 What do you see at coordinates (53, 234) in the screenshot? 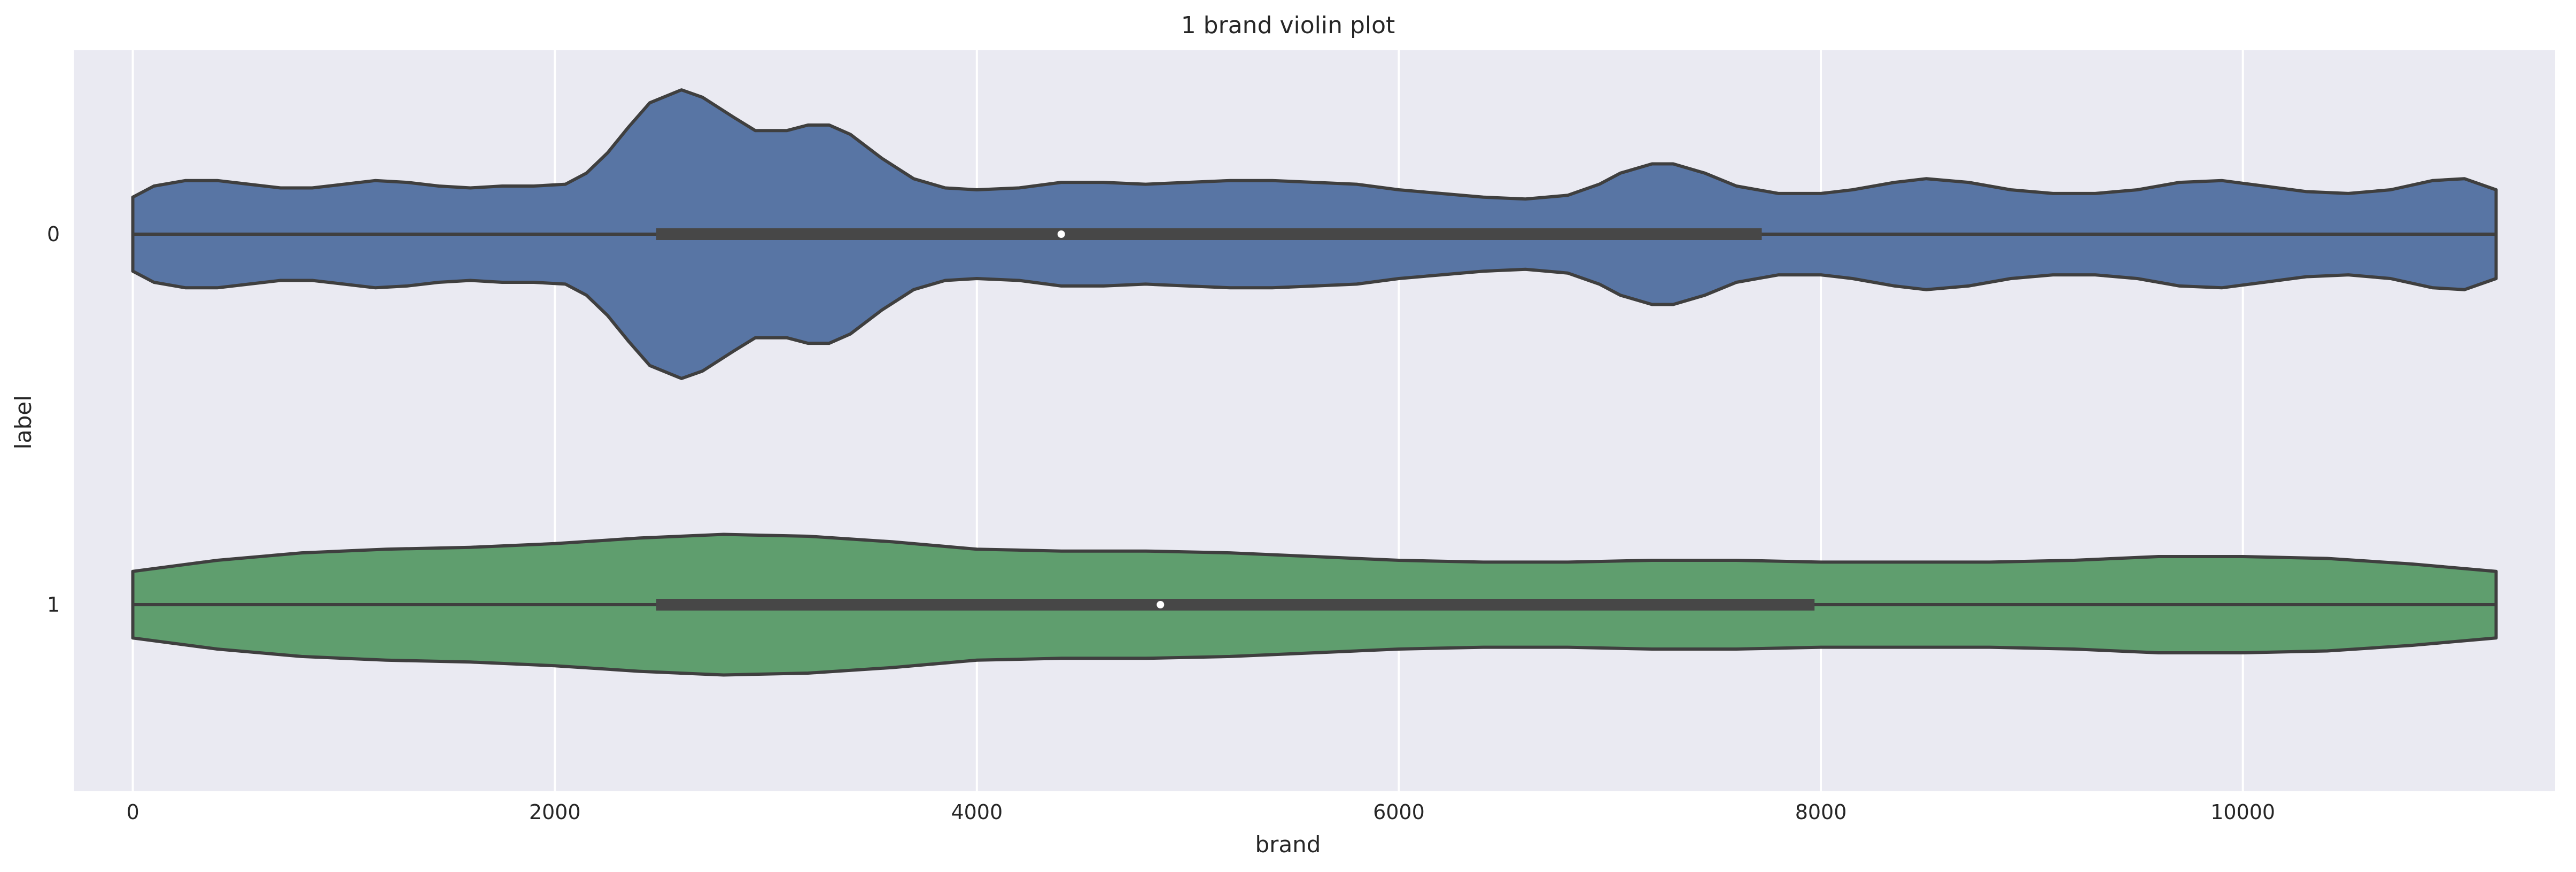
I see `y-tick-label: 0` at bounding box center [53, 234].